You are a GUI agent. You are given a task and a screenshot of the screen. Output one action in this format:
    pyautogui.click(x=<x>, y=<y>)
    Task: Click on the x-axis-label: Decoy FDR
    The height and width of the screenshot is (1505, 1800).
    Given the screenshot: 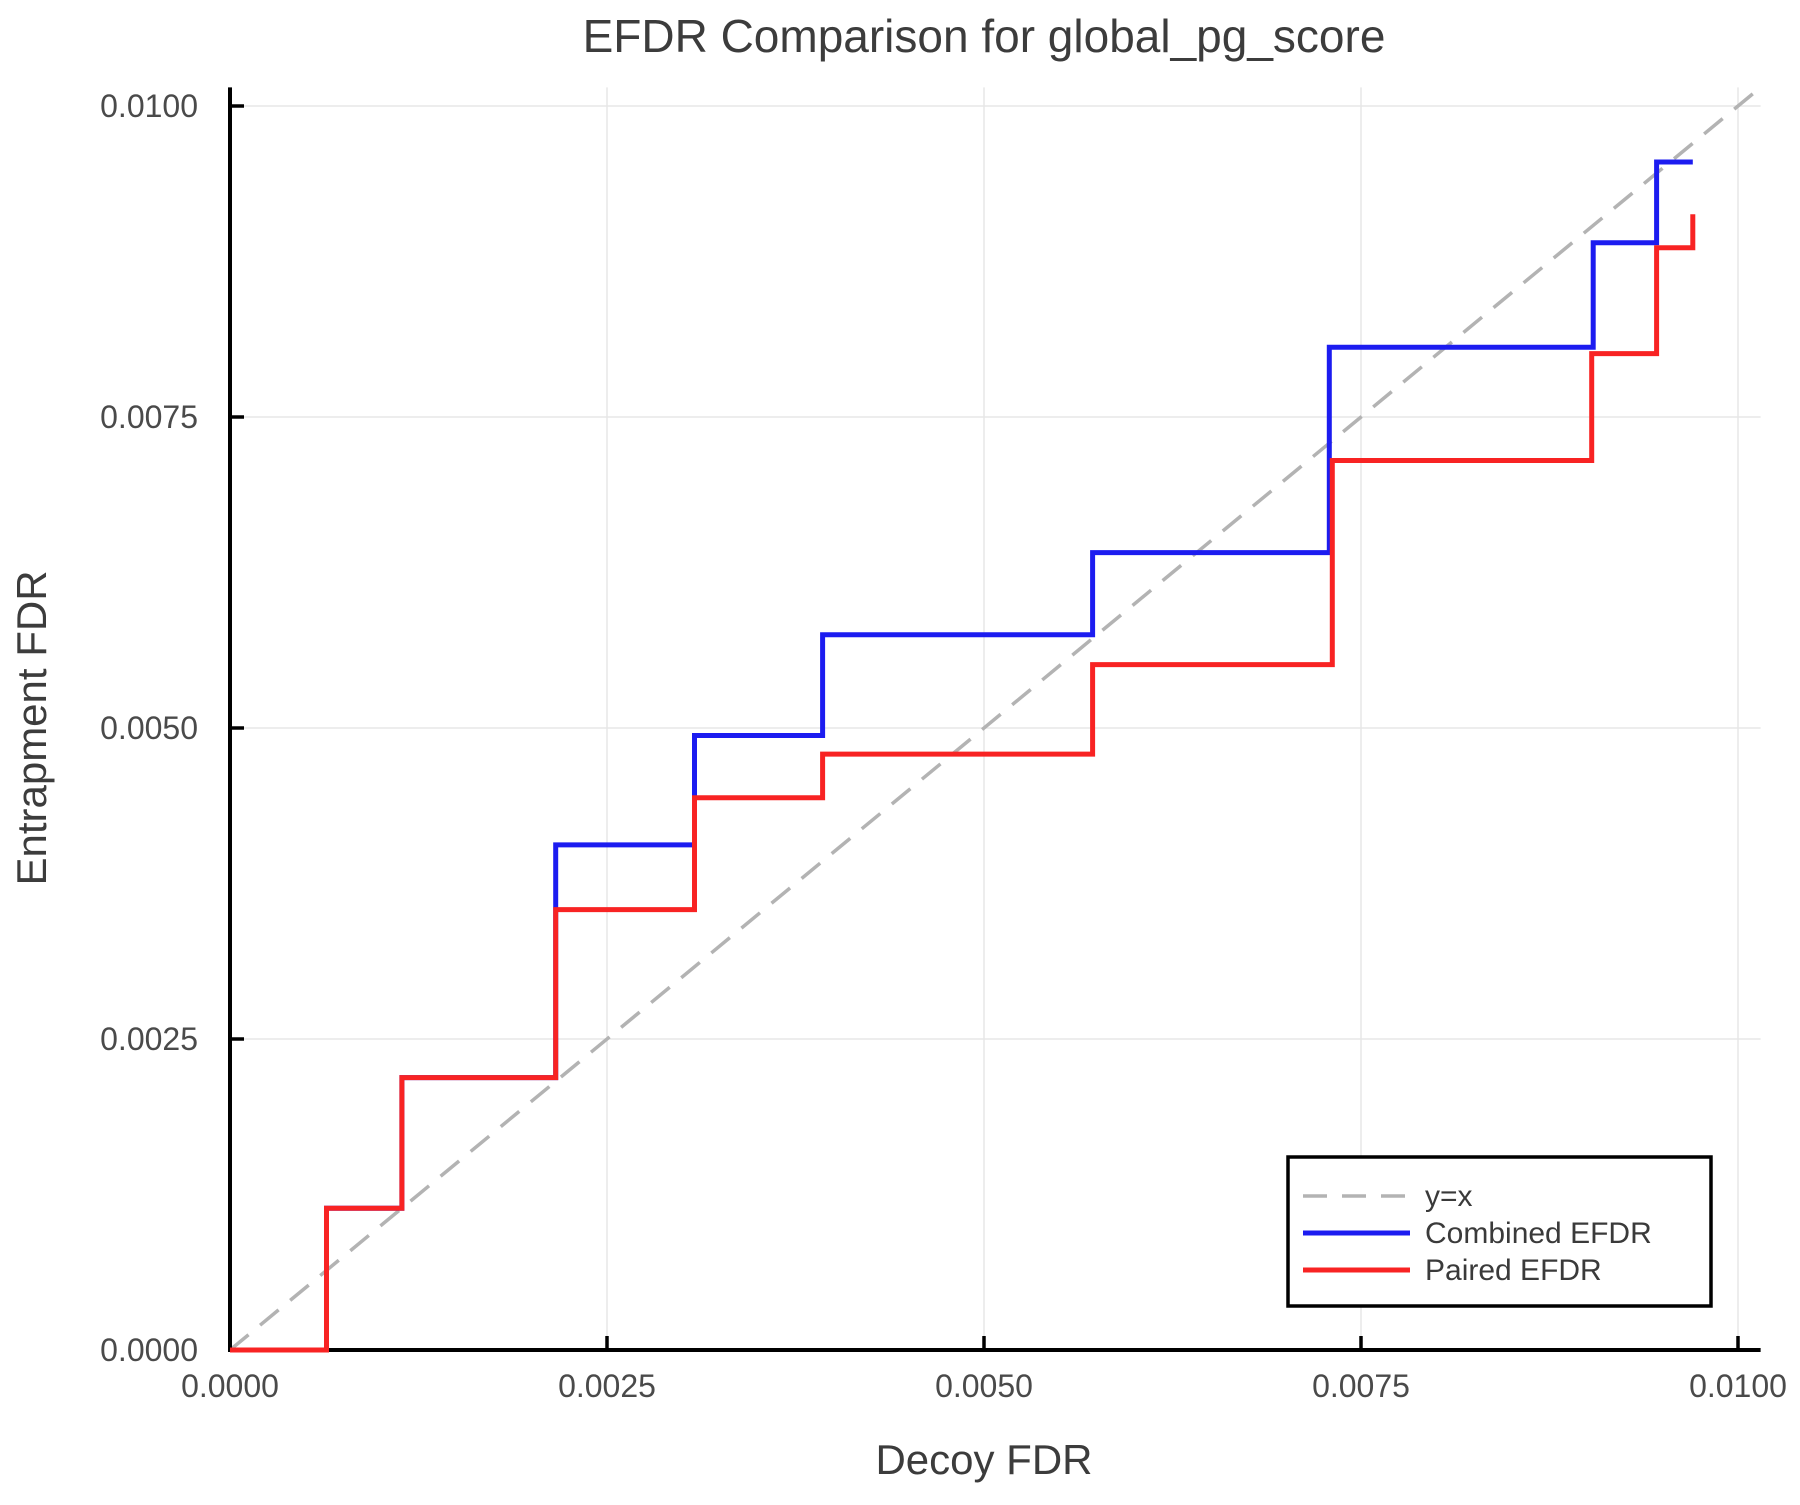 What is the action you would take?
    pyautogui.click(x=983, y=1459)
    